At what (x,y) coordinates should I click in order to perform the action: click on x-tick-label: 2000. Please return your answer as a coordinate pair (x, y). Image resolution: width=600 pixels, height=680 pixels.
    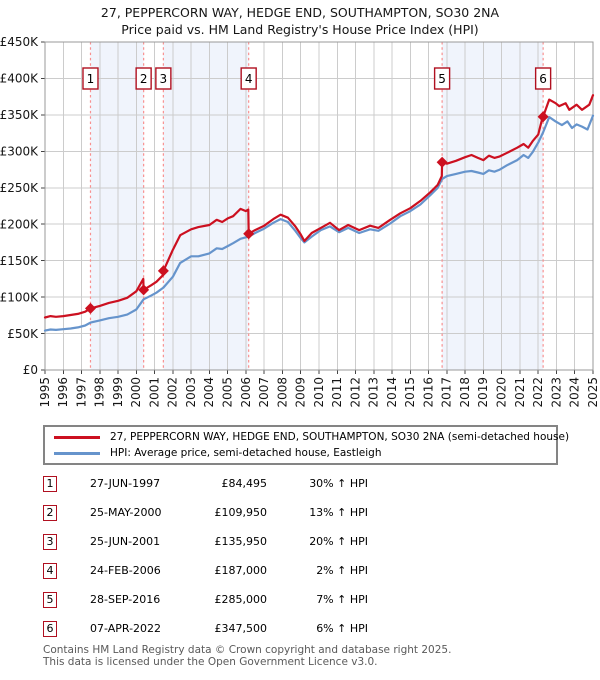
    Looking at the image, I should click on (136, 392).